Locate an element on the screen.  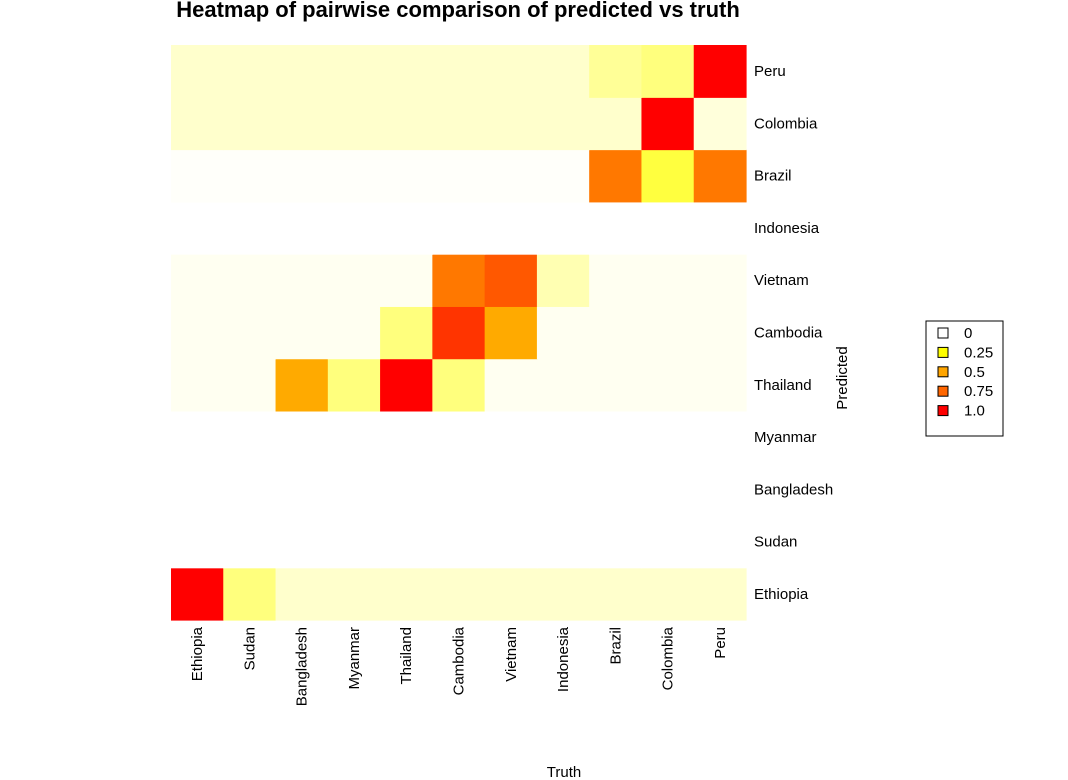
x-tick-label: Indonesia is located at coordinates (563, 659).